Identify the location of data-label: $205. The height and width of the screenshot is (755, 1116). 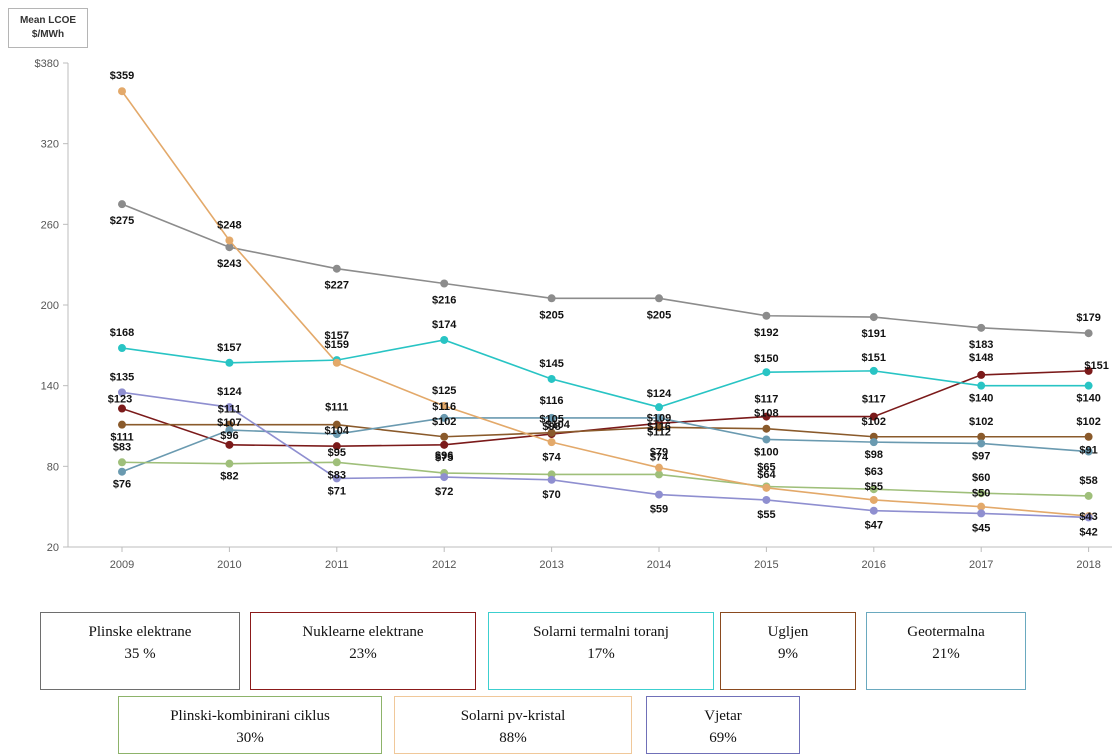
(551, 315).